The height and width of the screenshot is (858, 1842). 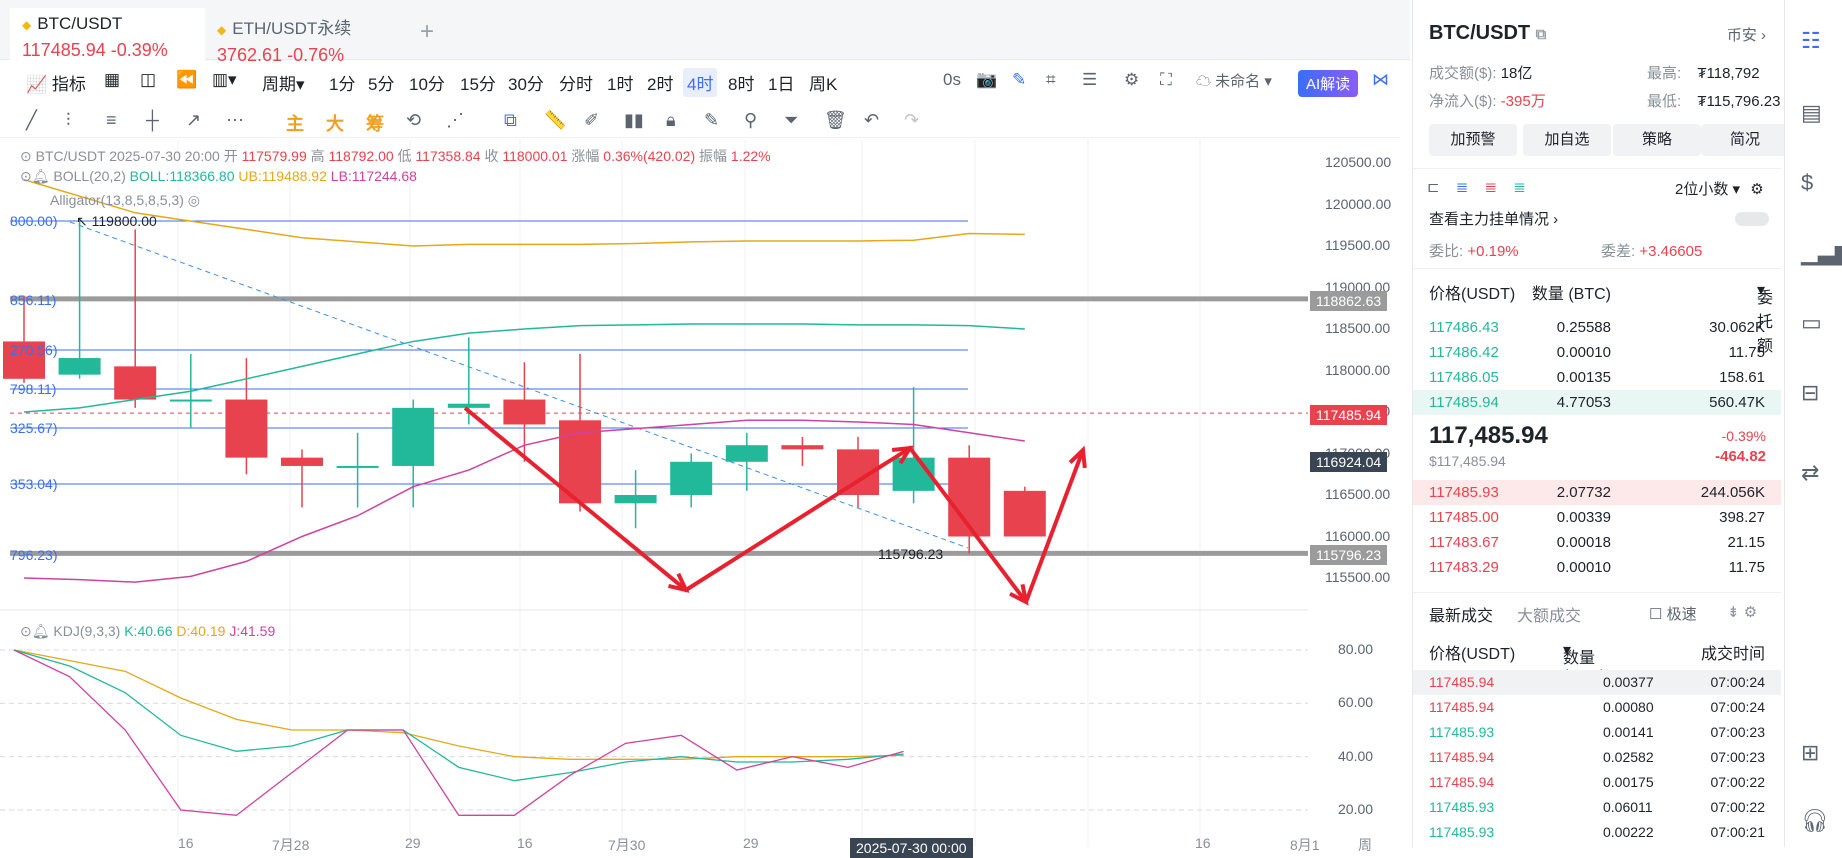 What do you see at coordinates (510, 120) in the screenshot?
I see `bookmark-icon: ⧉` at bounding box center [510, 120].